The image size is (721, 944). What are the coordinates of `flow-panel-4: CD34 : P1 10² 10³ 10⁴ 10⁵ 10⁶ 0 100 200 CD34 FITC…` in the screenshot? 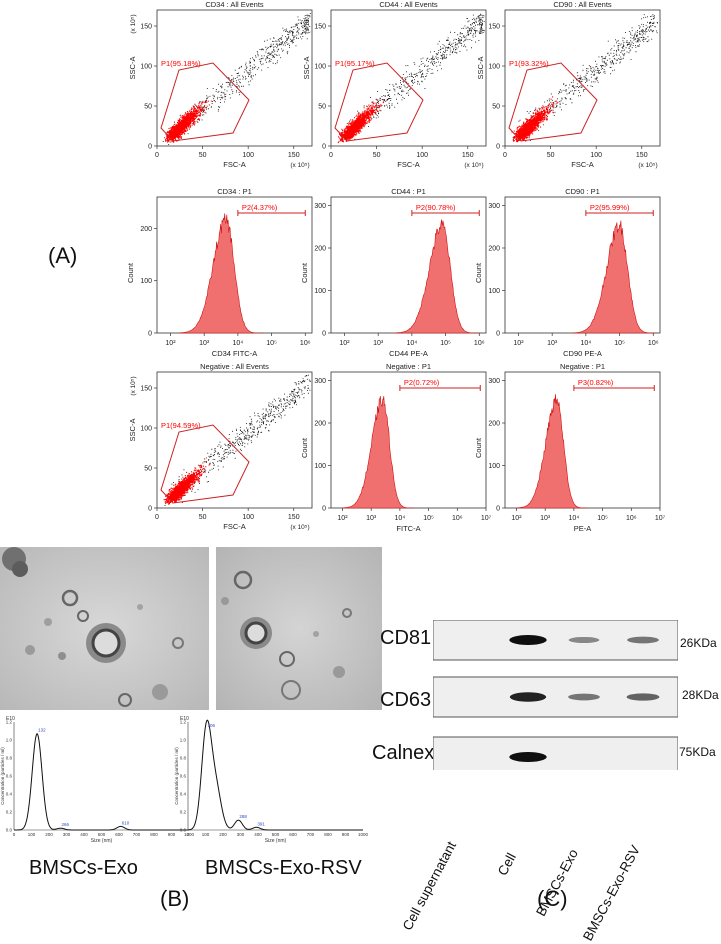 It's located at (219, 272).